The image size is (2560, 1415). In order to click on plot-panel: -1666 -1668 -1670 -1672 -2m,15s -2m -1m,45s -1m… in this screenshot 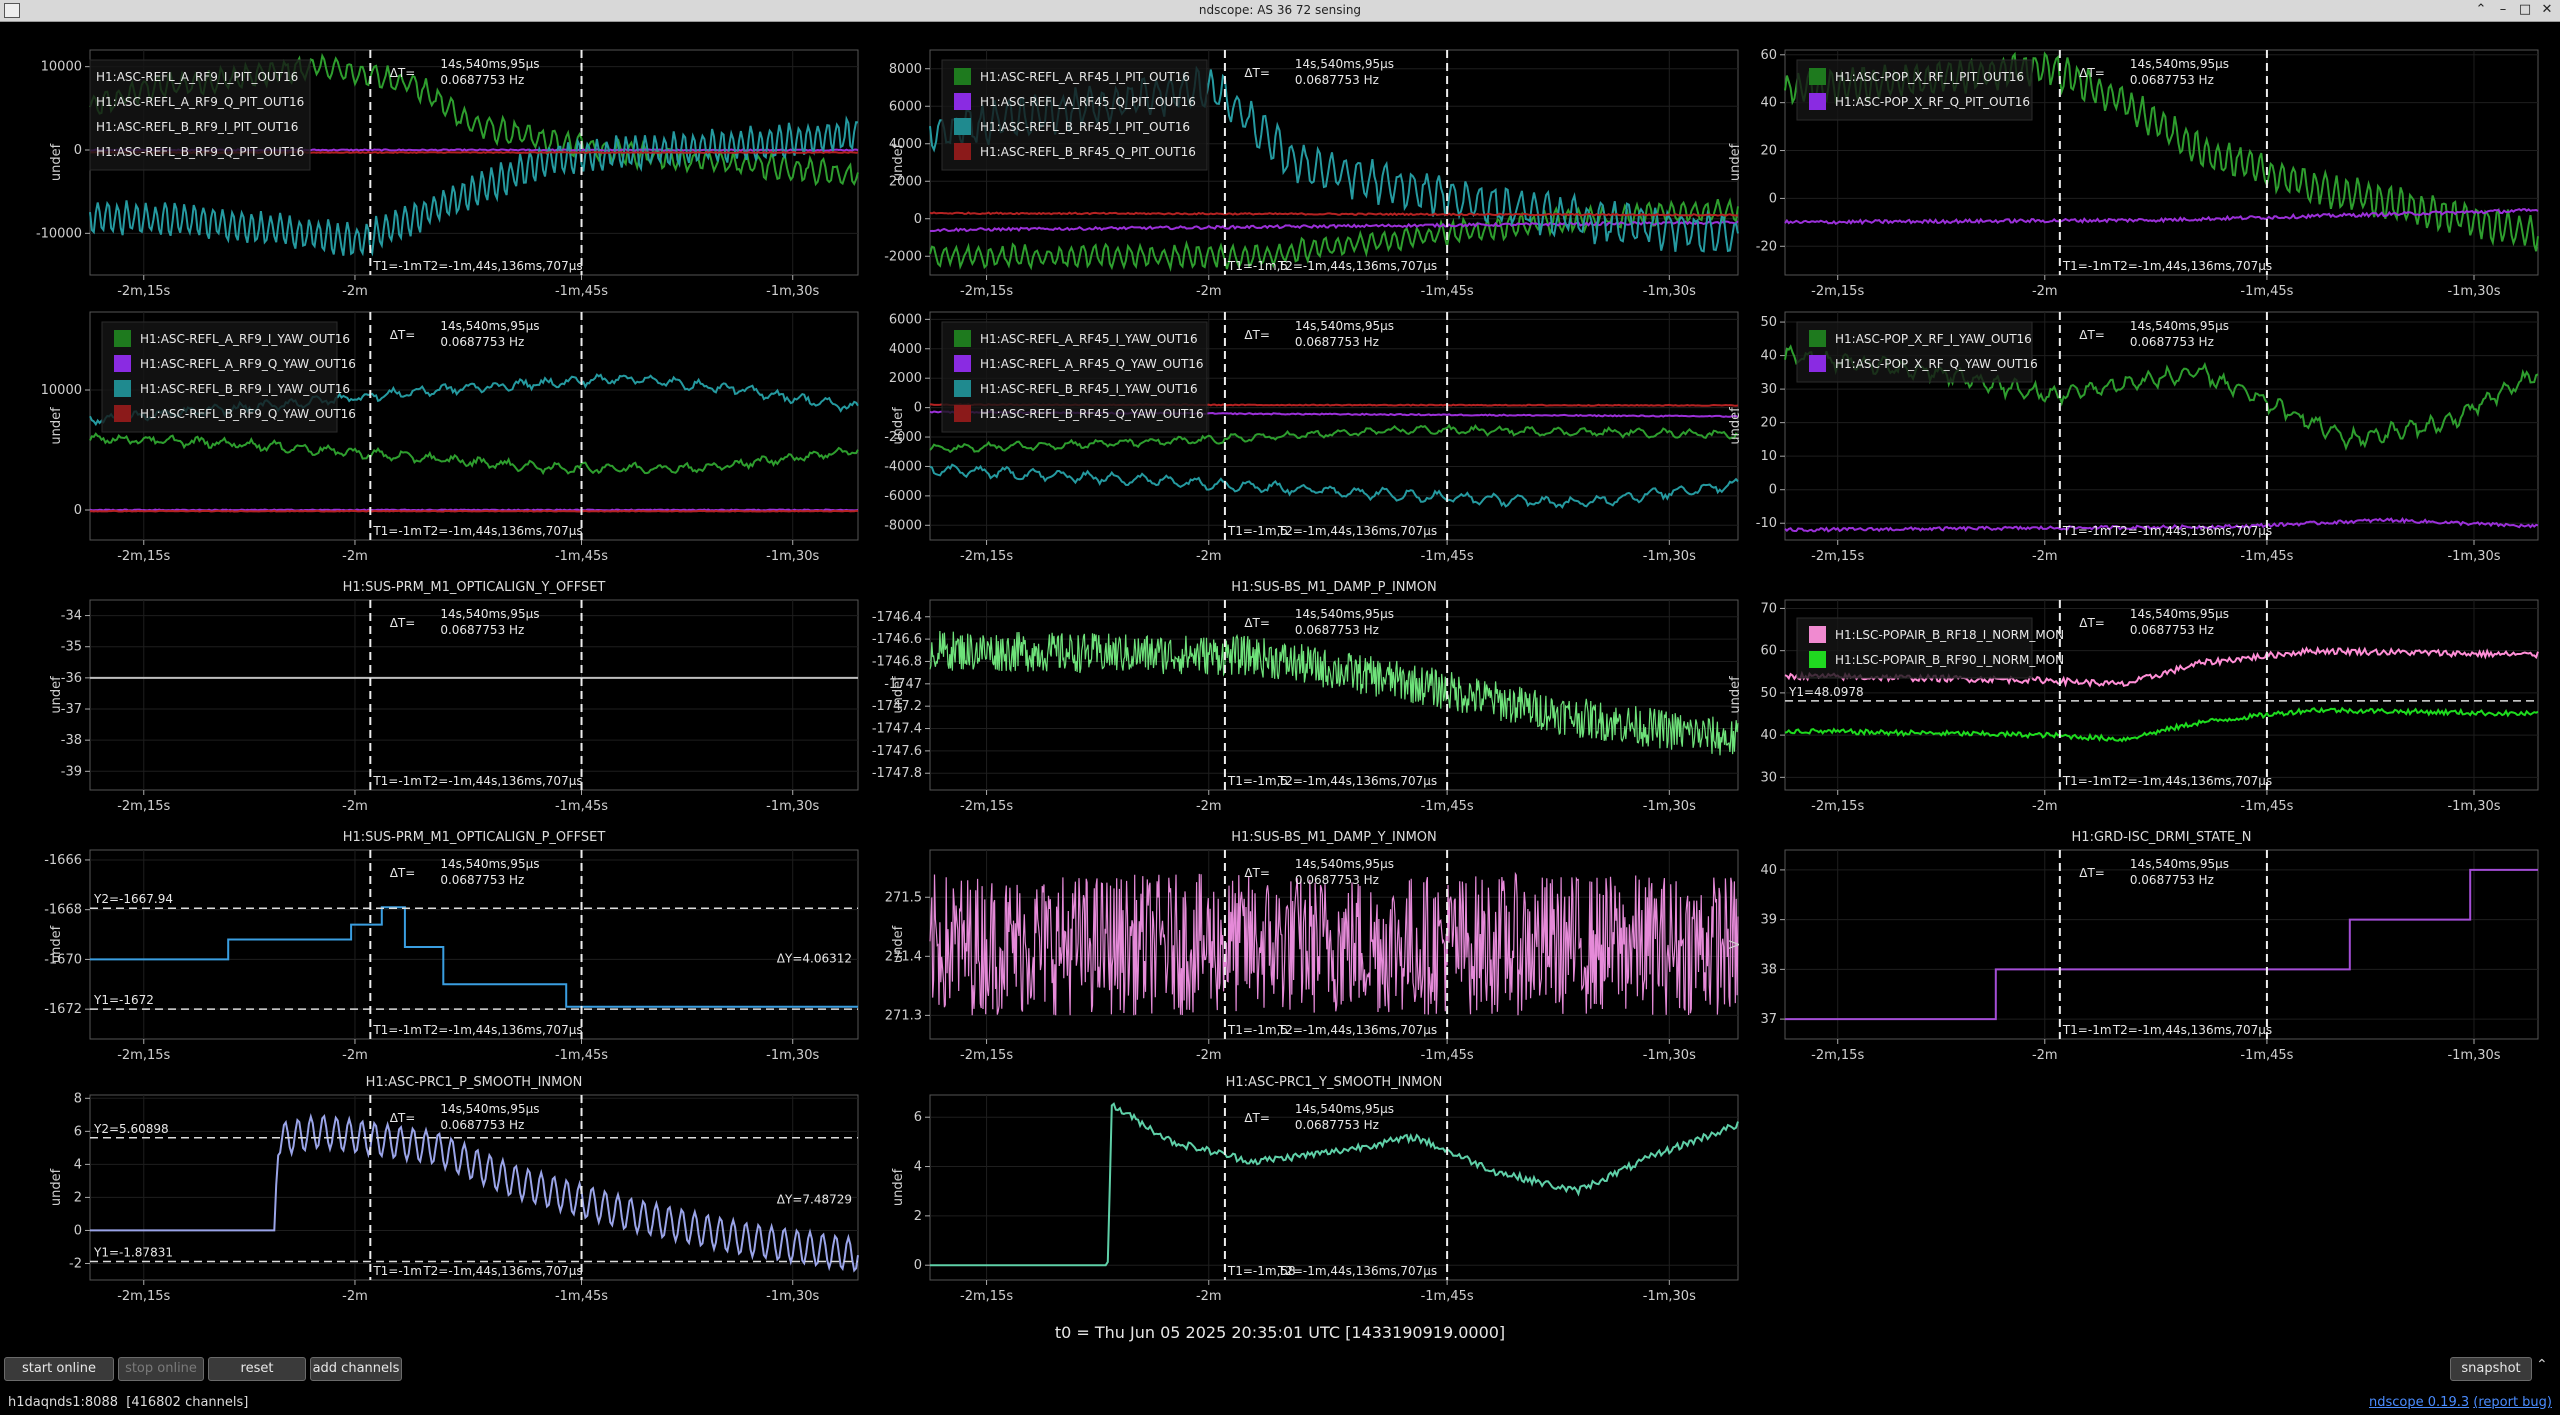, I will do `click(451, 946)`.